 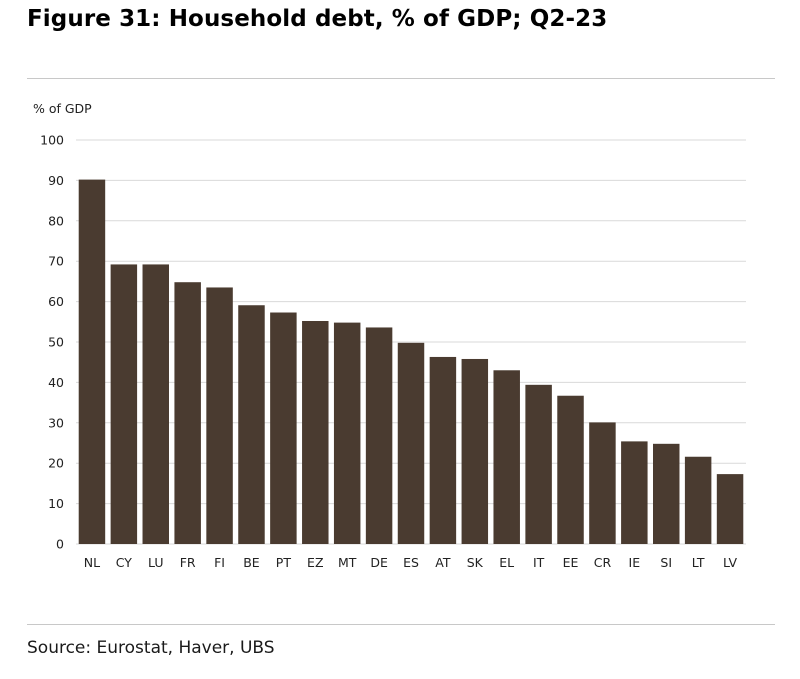 I want to click on bar-lt, so click(x=698, y=500).